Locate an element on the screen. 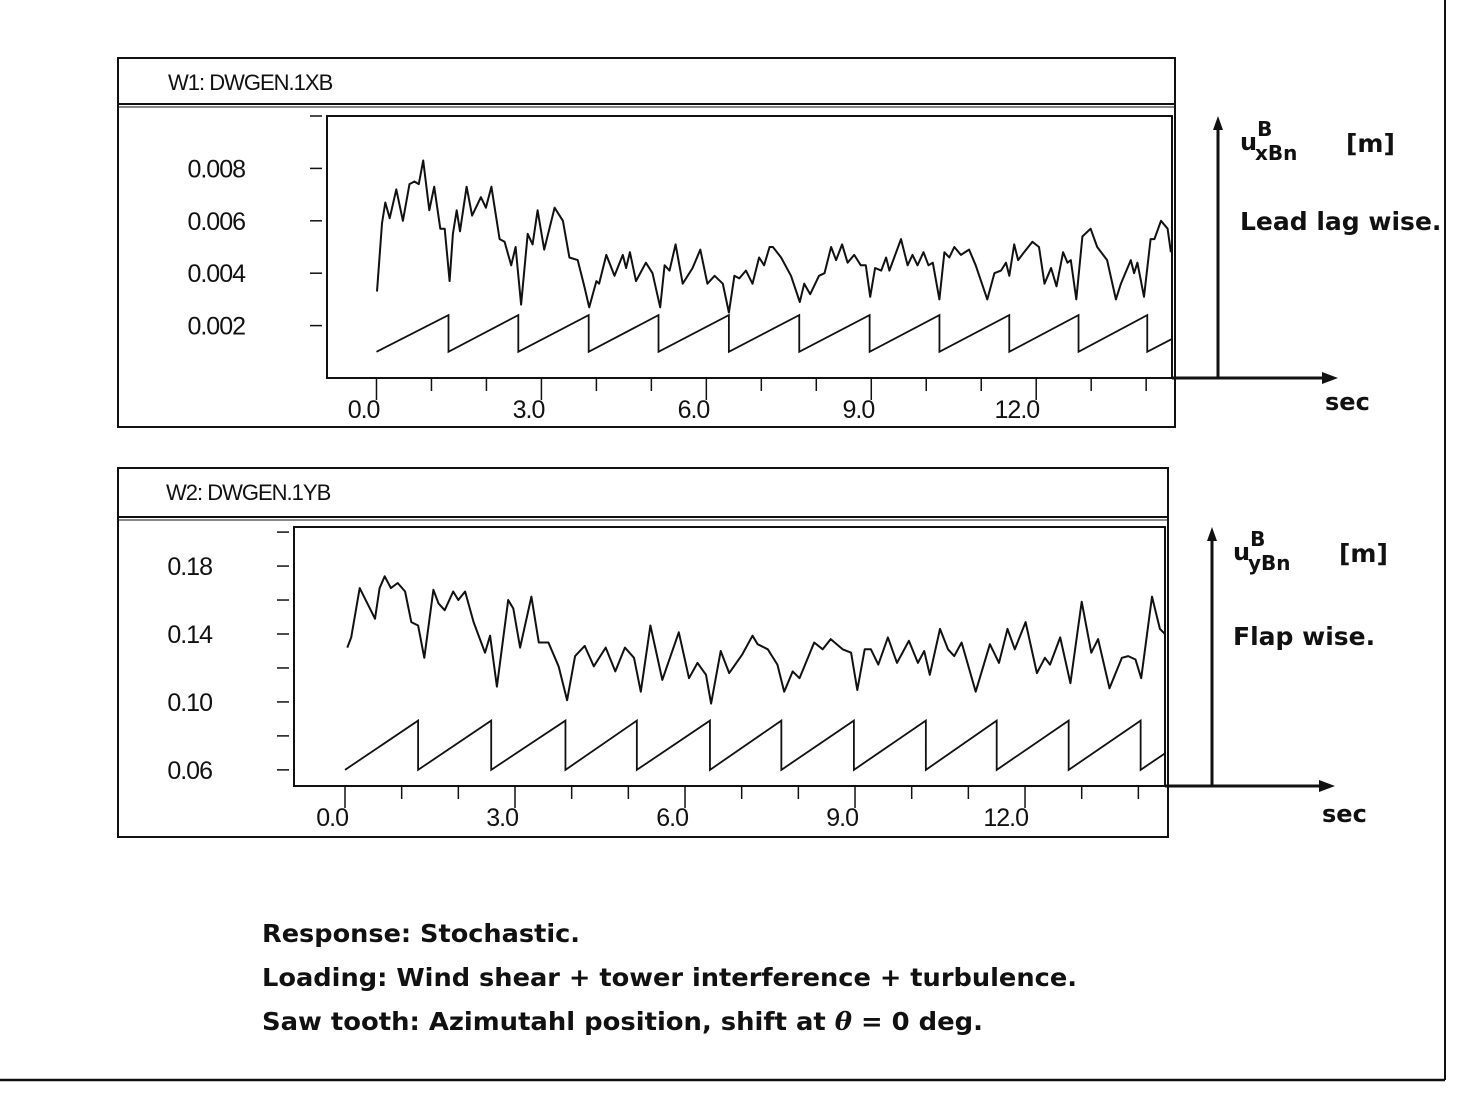 This screenshot has width=1461, height=1098. y-tick-label: 0.006 is located at coordinates (216, 222).